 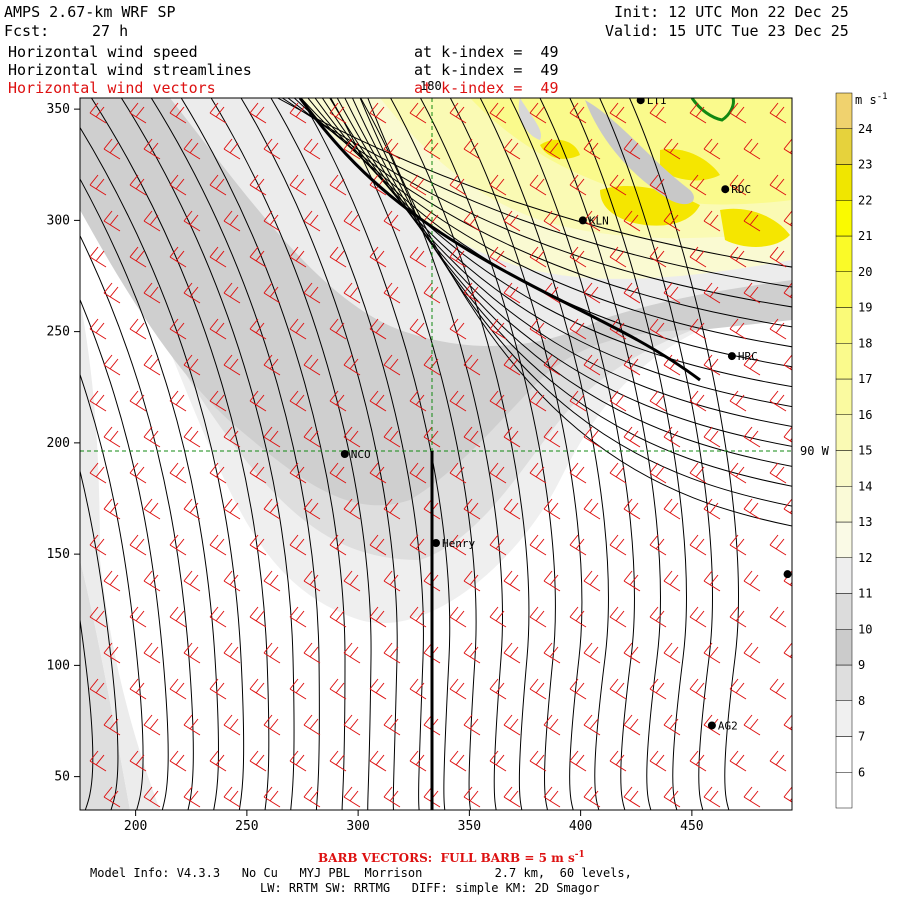 What do you see at coordinates (579, 855) in the screenshot?
I see `barb-legend-exp: -1` at bounding box center [579, 855].